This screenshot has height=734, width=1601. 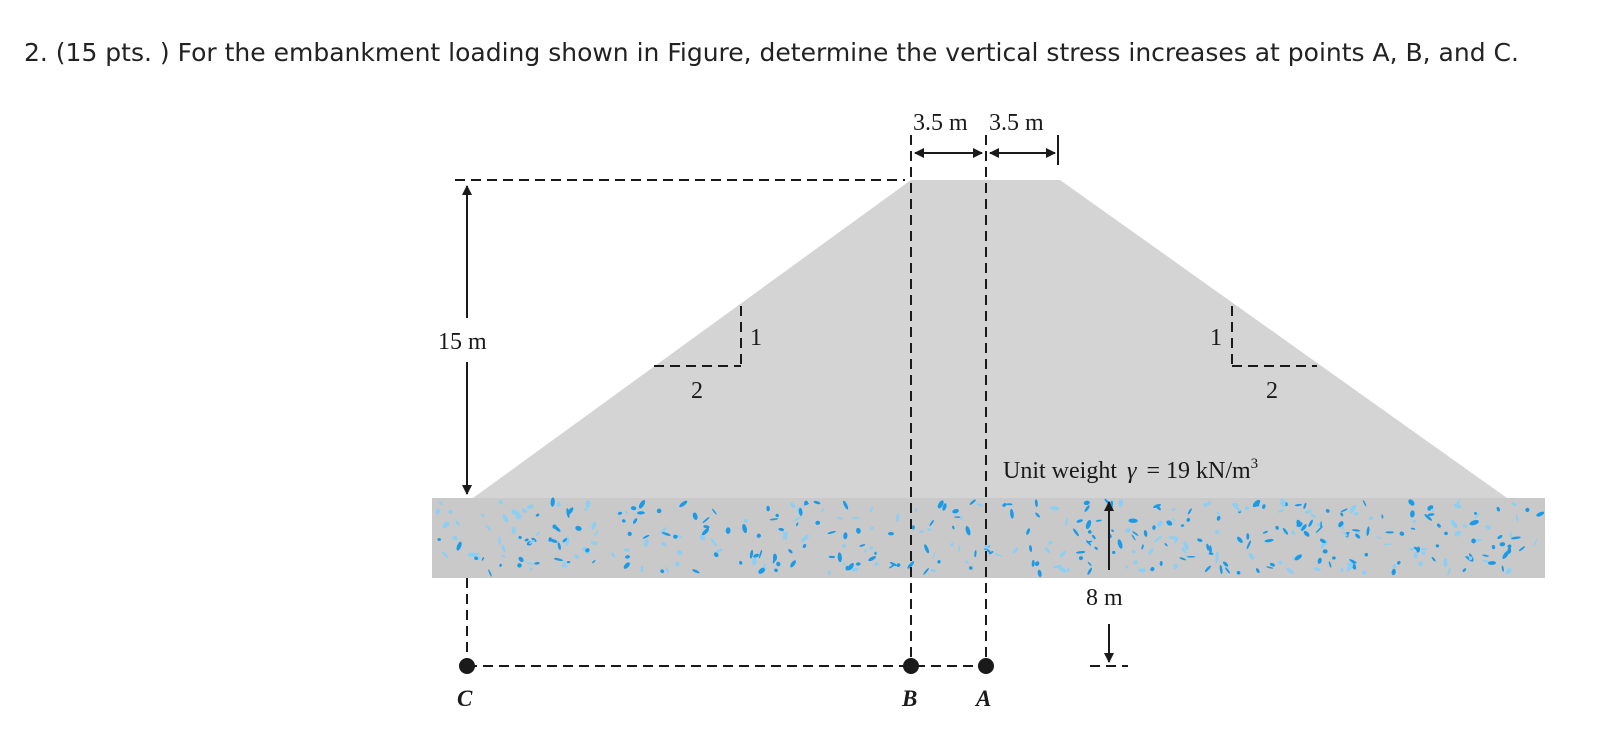 I want to click on point-c-label: C, so click(x=465, y=698).